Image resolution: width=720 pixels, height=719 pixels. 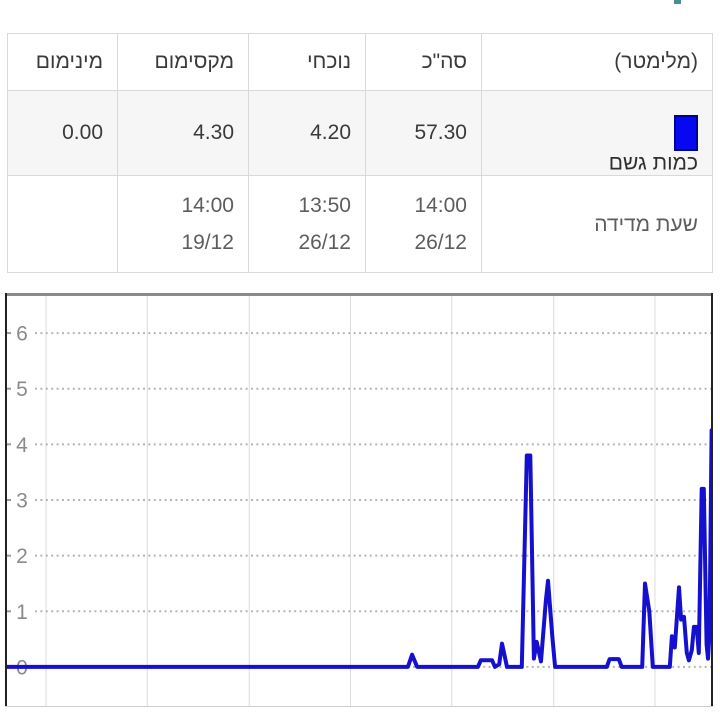 What do you see at coordinates (423, 62) in the screenshot?
I see `header-total: סה"כ` at bounding box center [423, 62].